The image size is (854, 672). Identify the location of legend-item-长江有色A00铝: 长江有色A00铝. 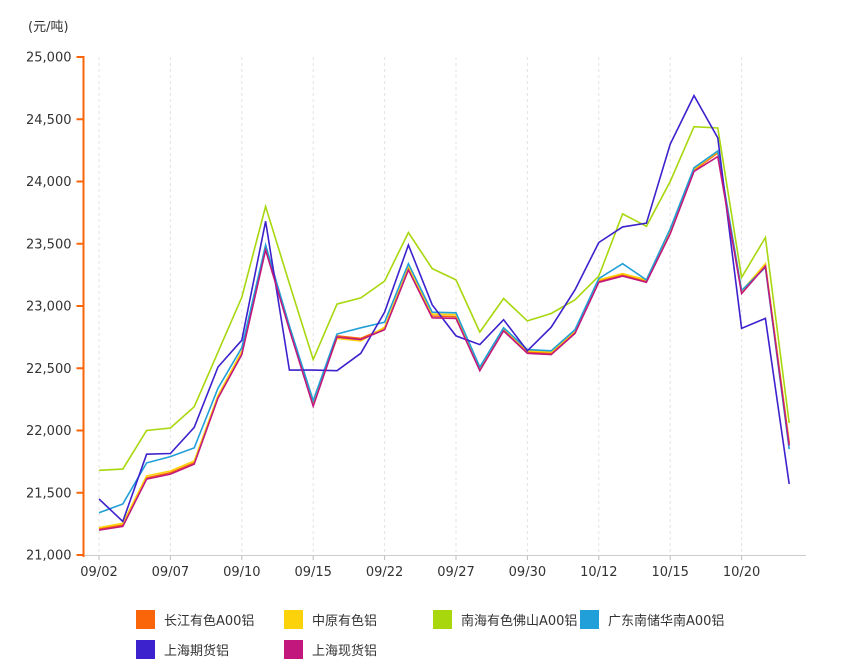
(195, 619).